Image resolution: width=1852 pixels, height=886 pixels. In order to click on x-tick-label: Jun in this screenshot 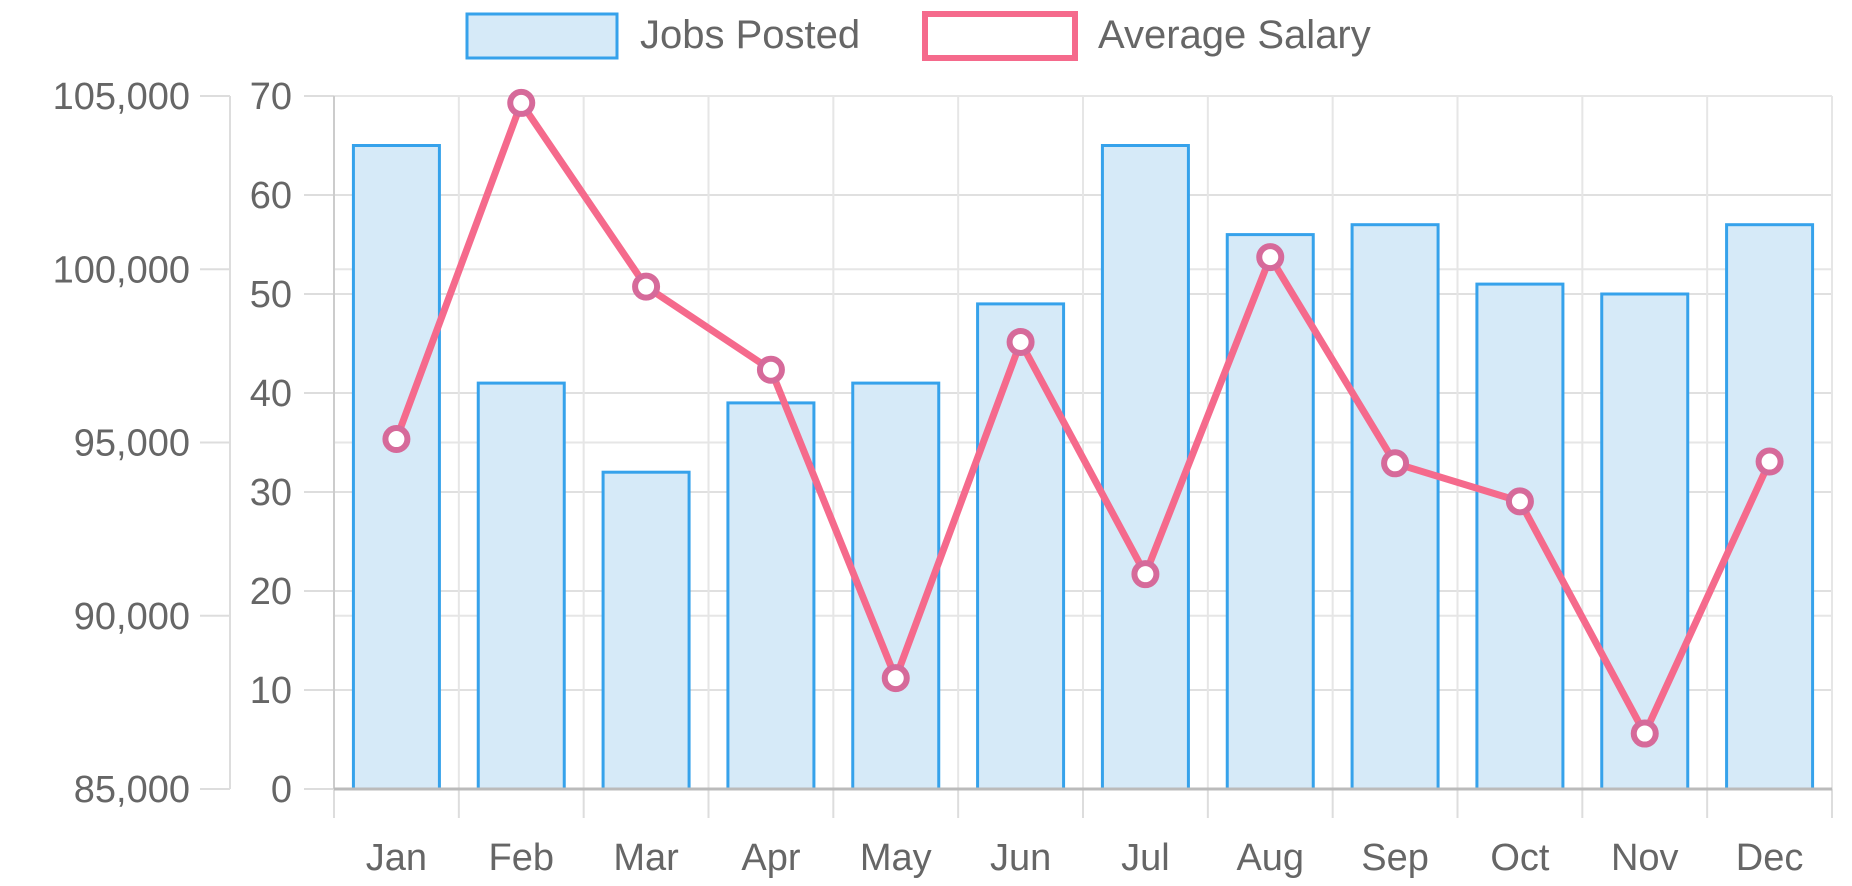, I will do `click(1020, 858)`.